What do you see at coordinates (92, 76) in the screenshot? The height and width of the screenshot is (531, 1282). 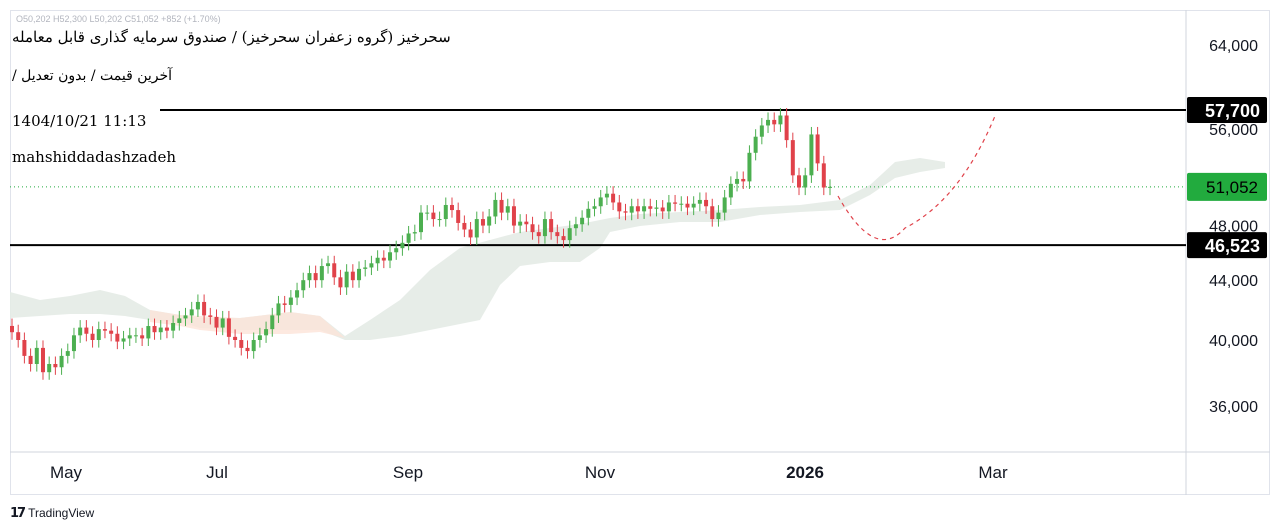 I see `chart-subtitle: آخرین قیمت / بدون تعدیل /` at bounding box center [92, 76].